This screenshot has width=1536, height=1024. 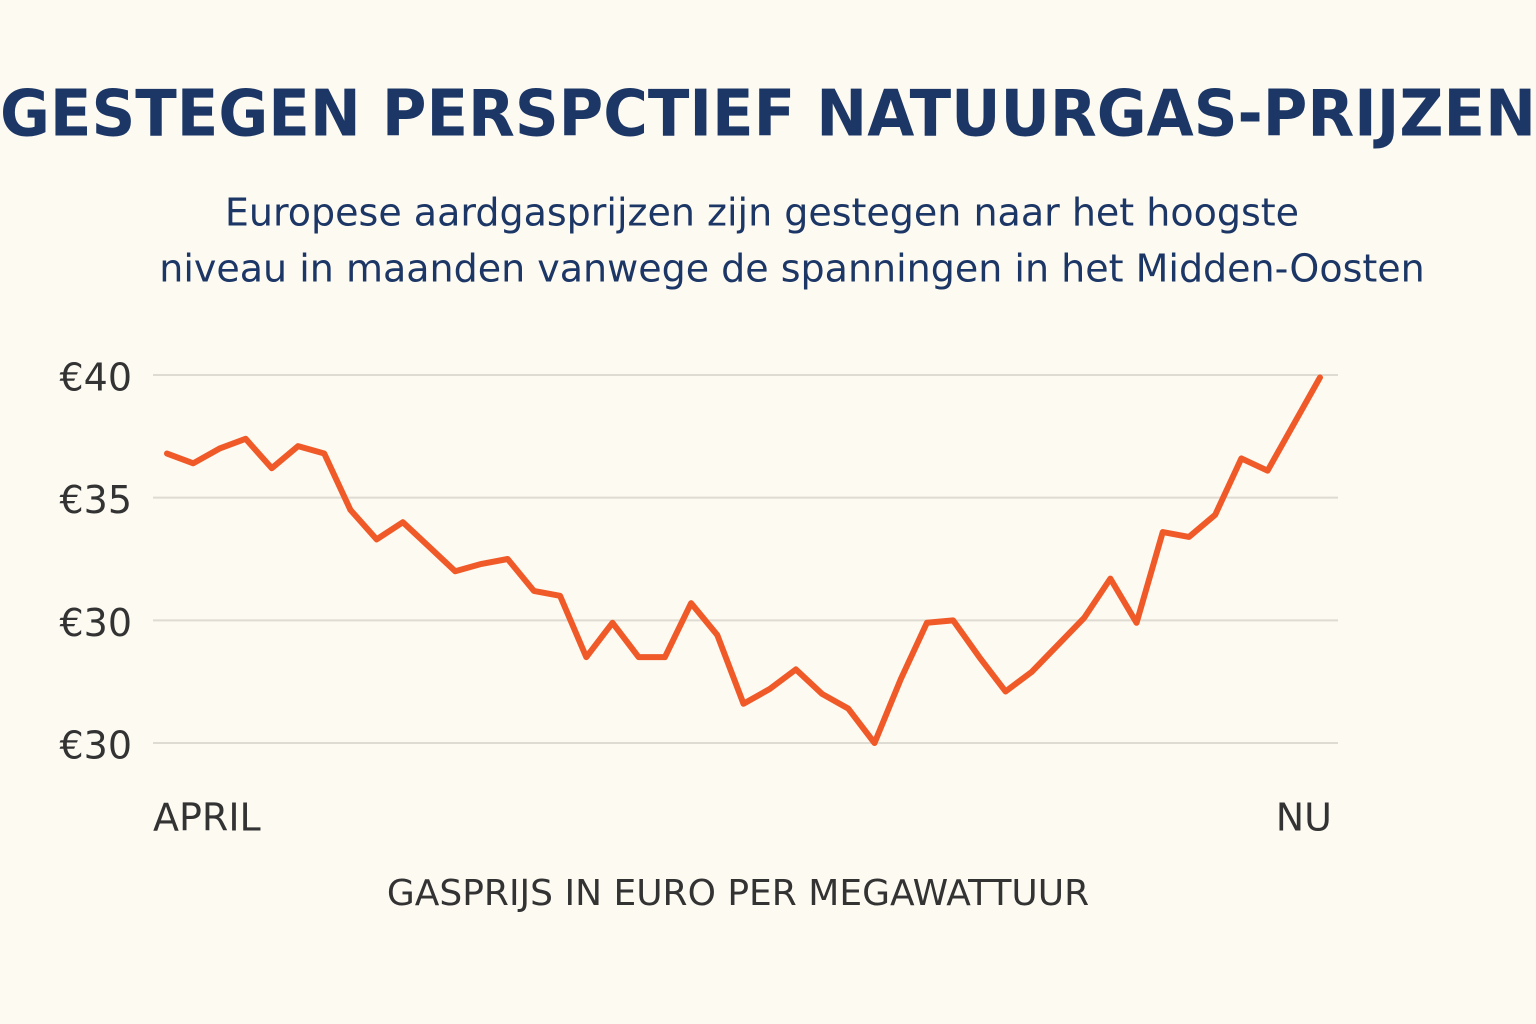 What do you see at coordinates (738, 893) in the screenshot?
I see `x-axis-label: GASPRIJS IN EURO PER MEGAWATTUUR` at bounding box center [738, 893].